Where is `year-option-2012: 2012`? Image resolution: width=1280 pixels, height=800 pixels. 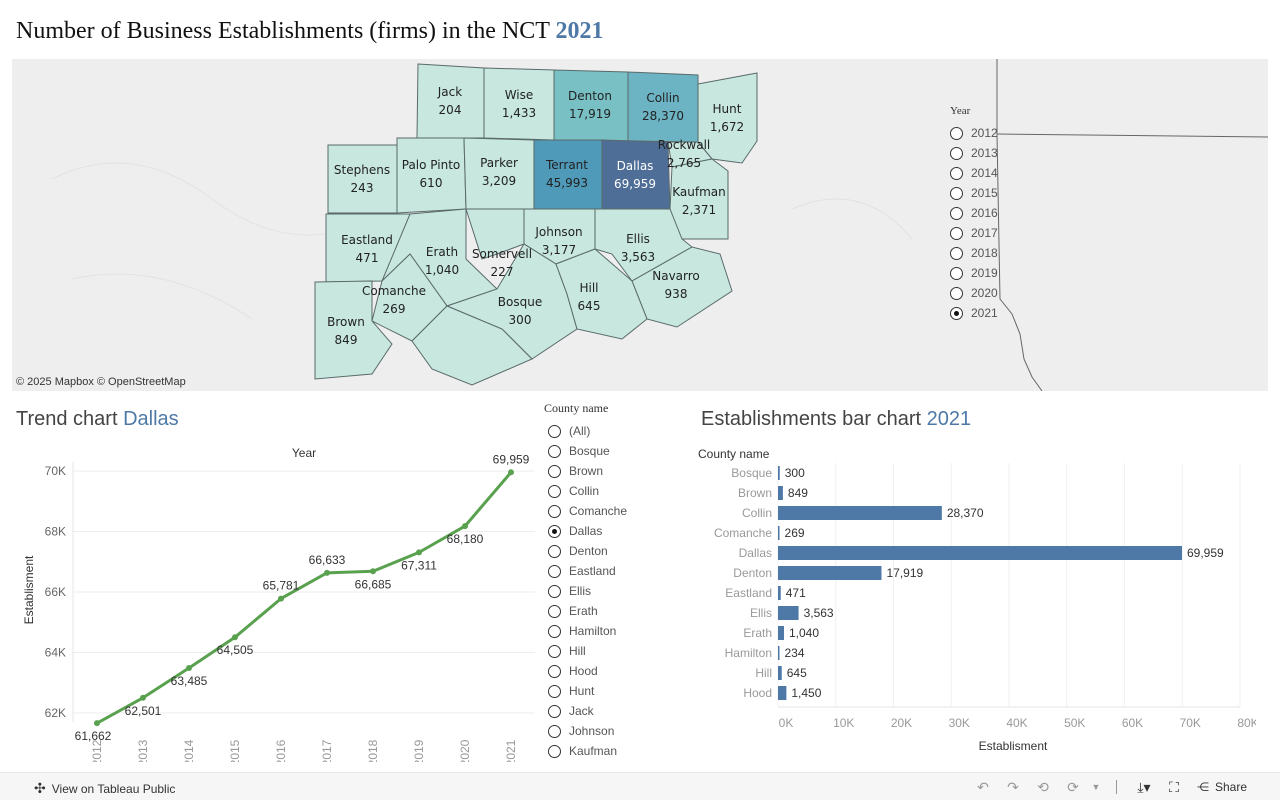
year-option-2012: 2012 is located at coordinates (974, 133).